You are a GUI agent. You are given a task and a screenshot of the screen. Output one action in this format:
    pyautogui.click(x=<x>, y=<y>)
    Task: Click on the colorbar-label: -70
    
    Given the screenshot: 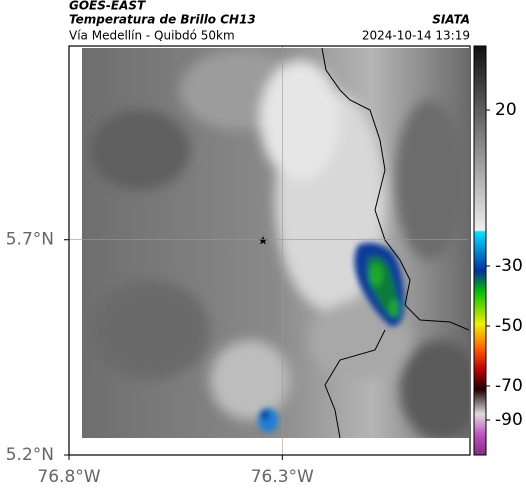 What is the action you would take?
    pyautogui.click(x=509, y=386)
    